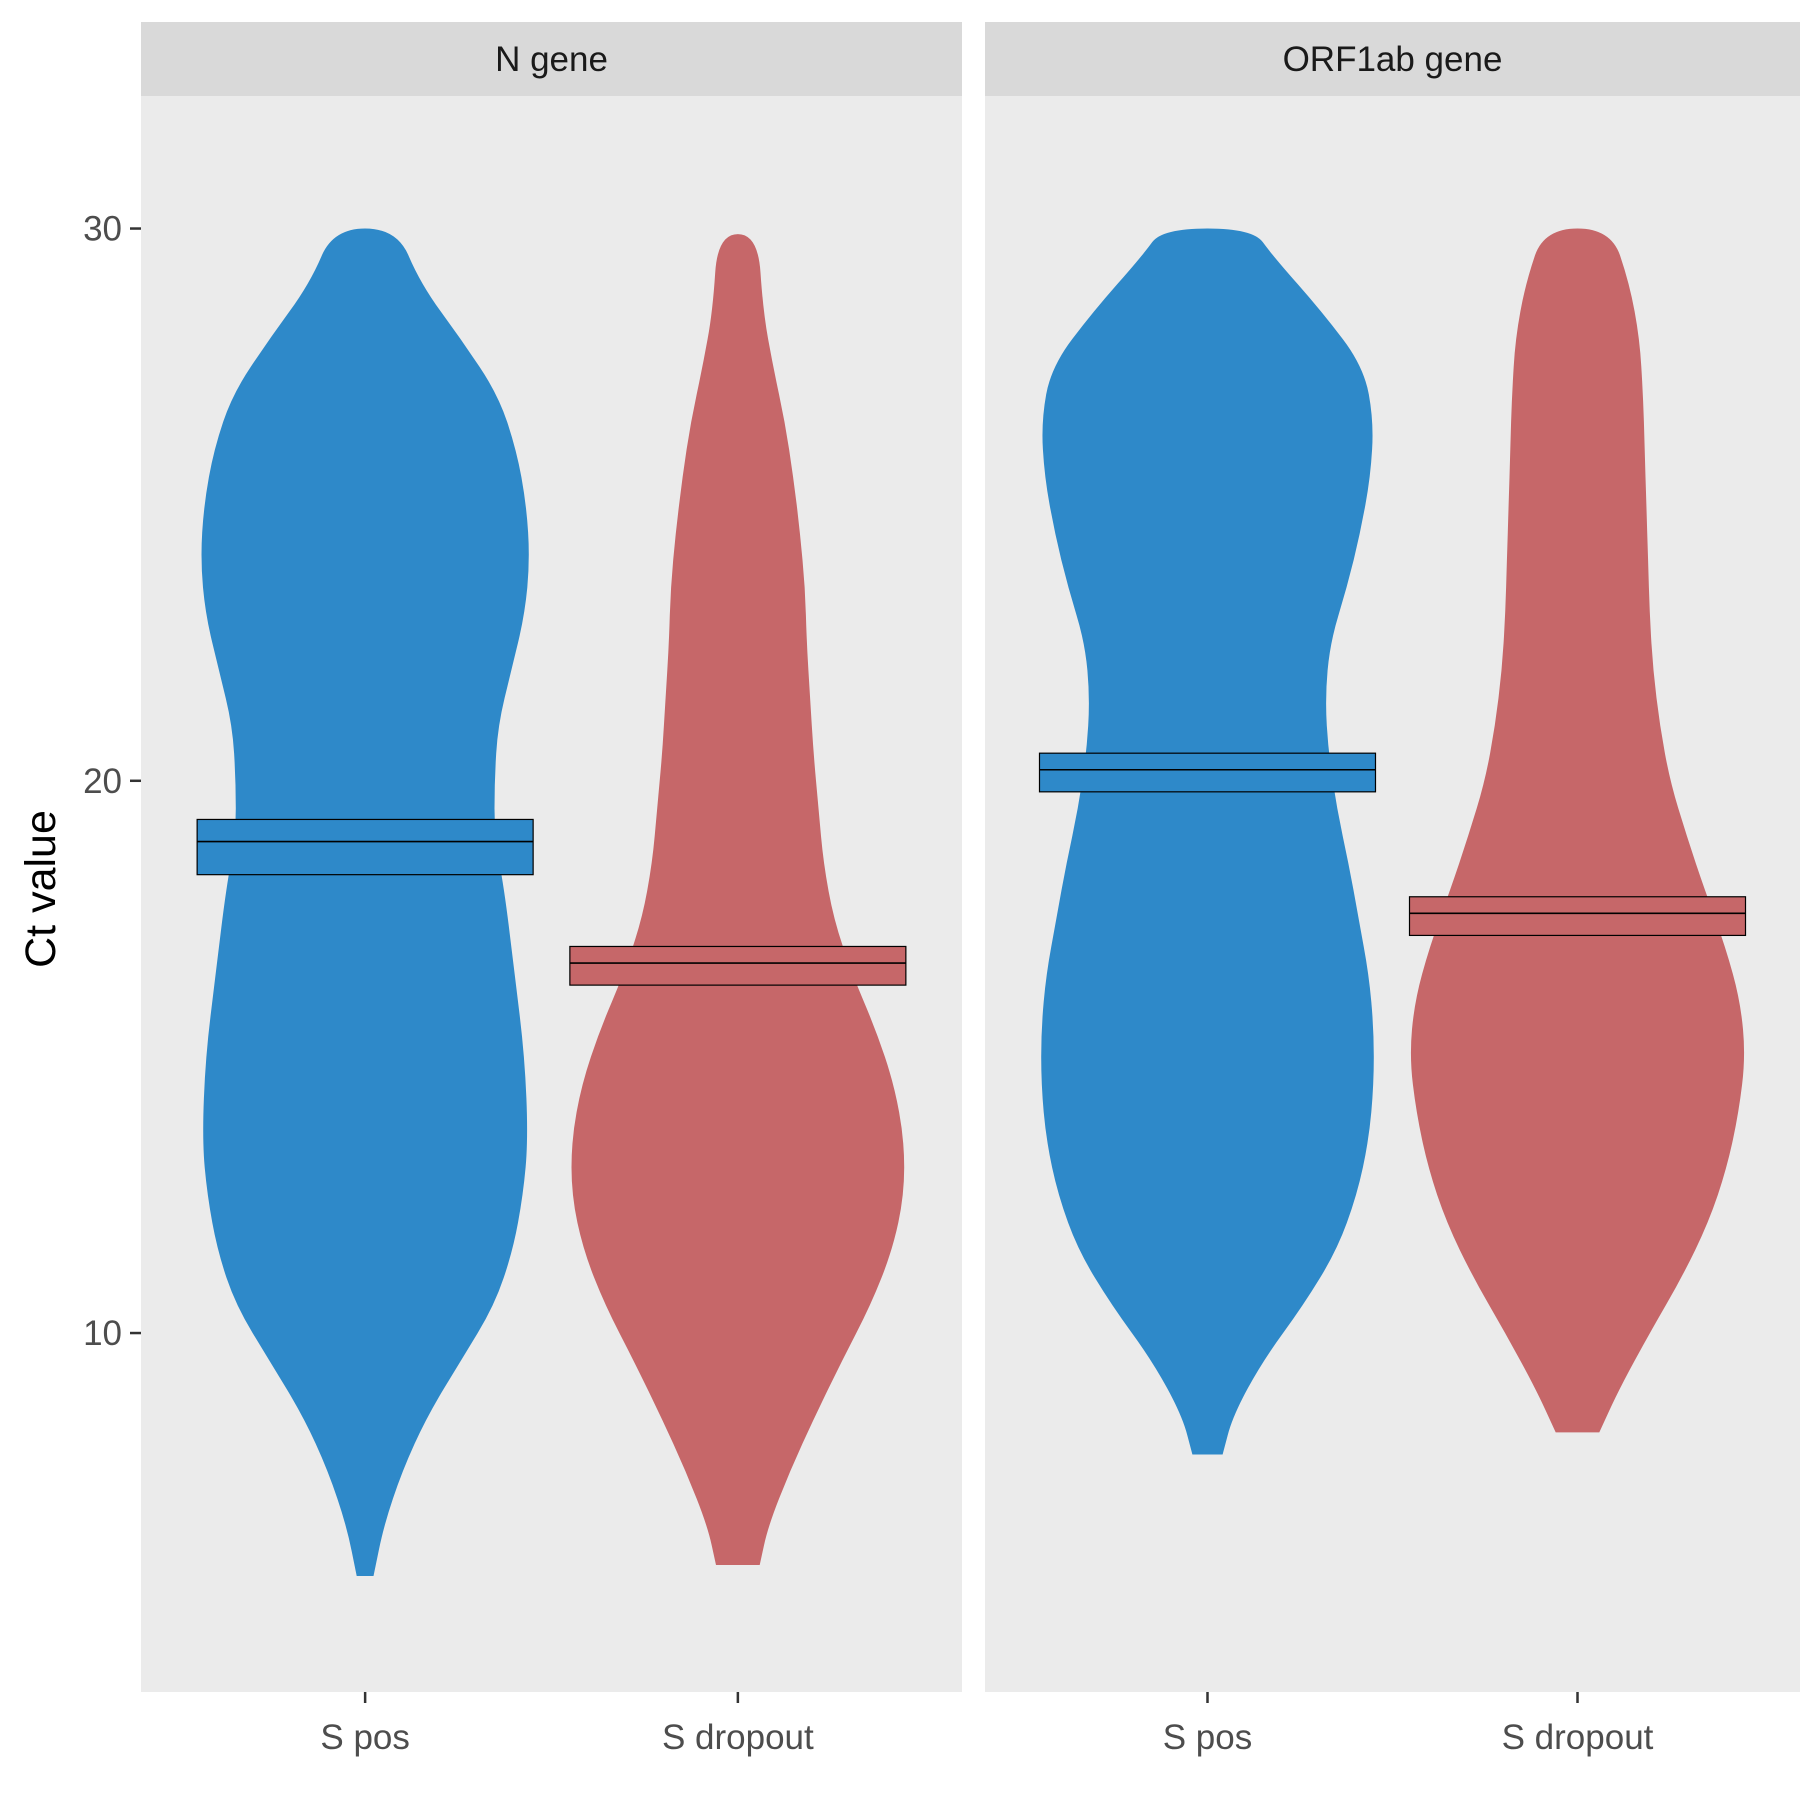 This screenshot has width=1800, height=1800. Describe the element at coordinates (102, 1333) in the screenshot. I see `y-tick-label: 10` at that location.